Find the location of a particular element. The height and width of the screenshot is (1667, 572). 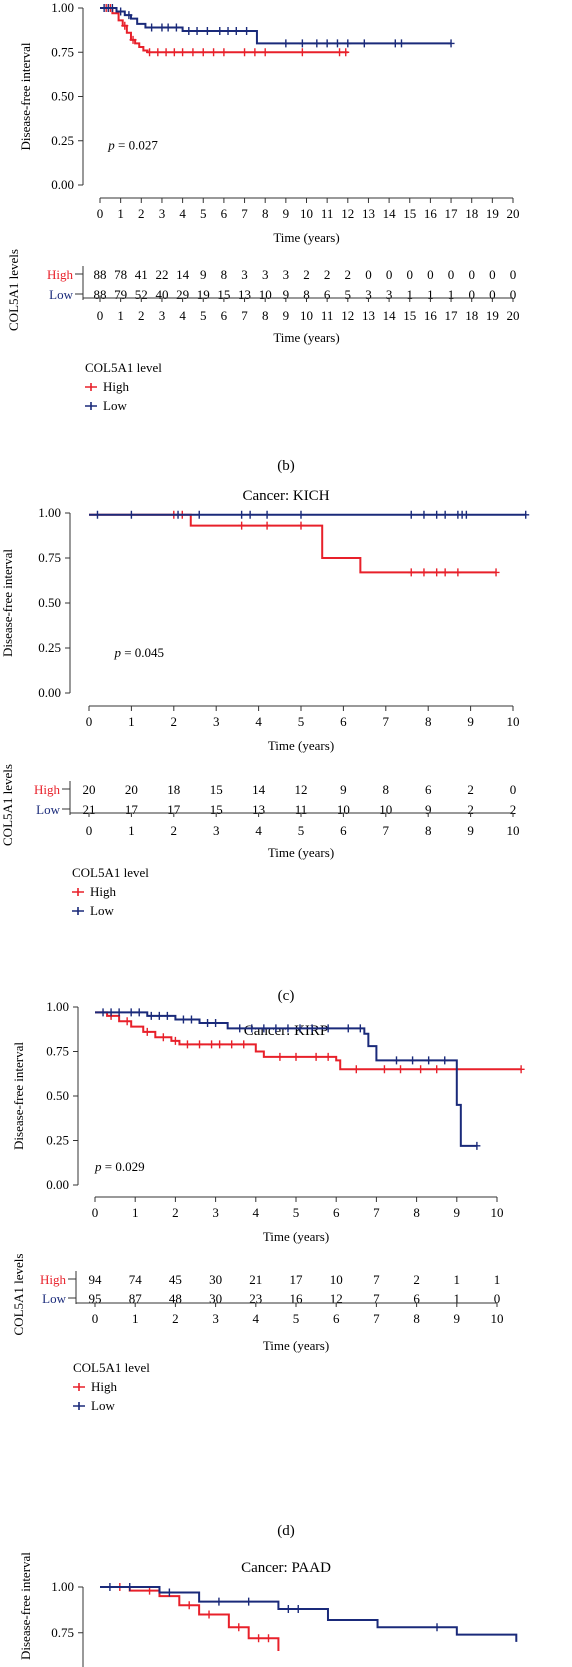

risk-count: 5 is located at coordinates (348, 294).